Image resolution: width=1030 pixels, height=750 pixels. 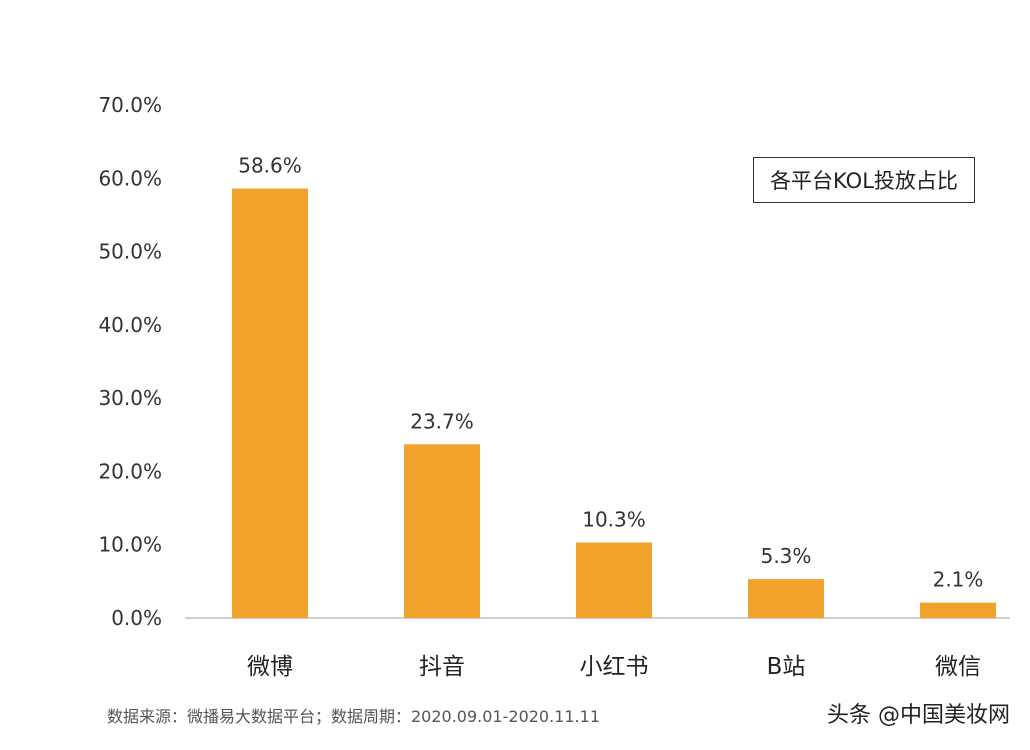 I want to click on data-label: 2.1%, so click(x=958, y=580).